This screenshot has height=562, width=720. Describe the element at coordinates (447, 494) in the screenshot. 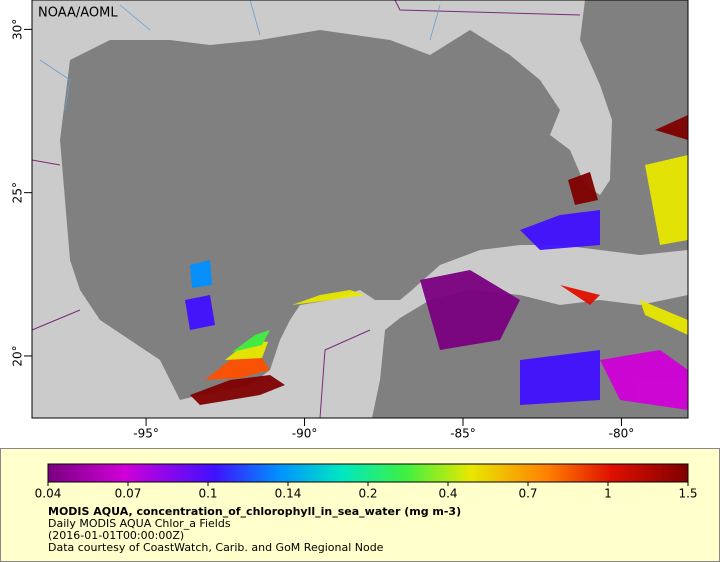

I see `colorbar-tick-label: 0.4` at that location.